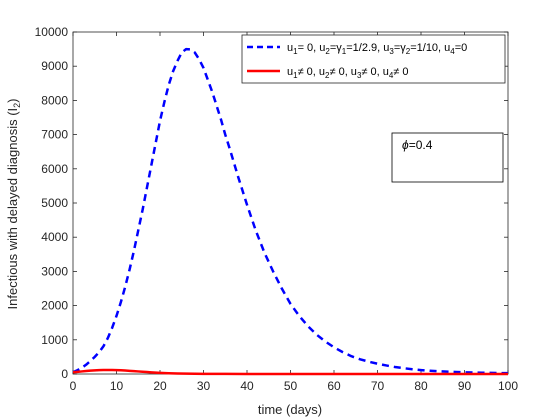  I want to click on x-tick-label: 10, so click(117, 386).